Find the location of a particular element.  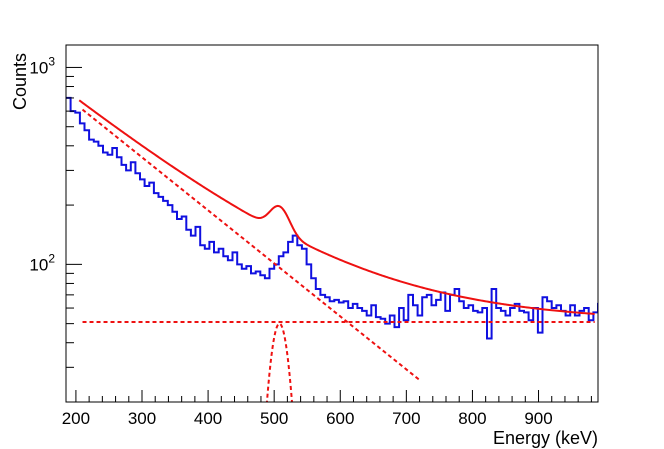

x-tick-label: 500 is located at coordinates (274, 418).